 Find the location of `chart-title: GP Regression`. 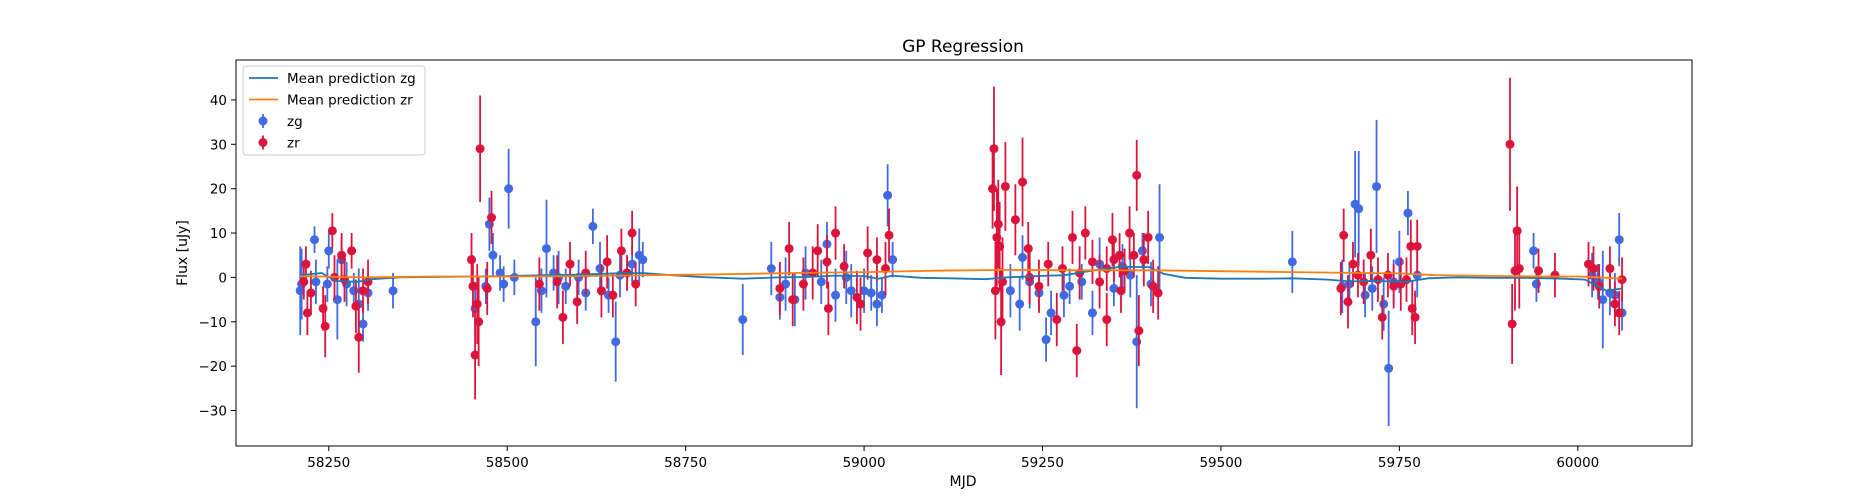

chart-title: GP Regression is located at coordinates (963, 47).